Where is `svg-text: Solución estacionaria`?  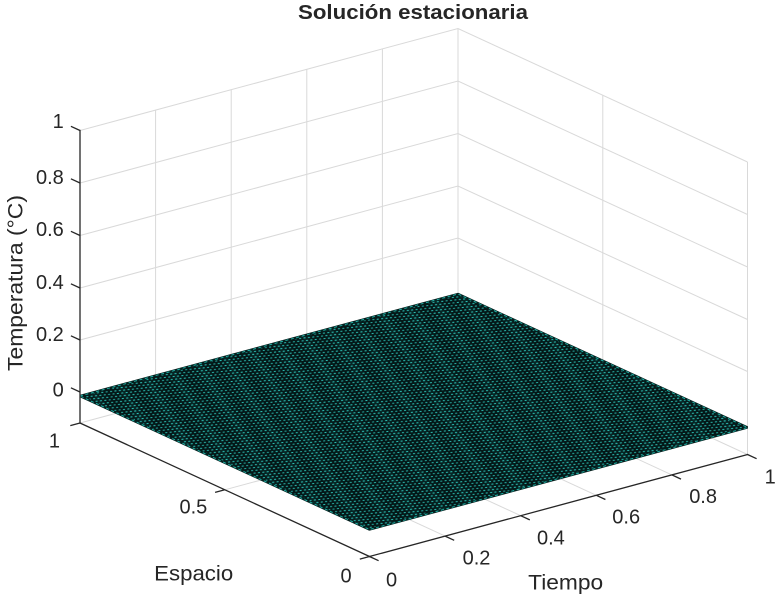
svg-text: Solución estacionaria is located at coordinates (413, 13).